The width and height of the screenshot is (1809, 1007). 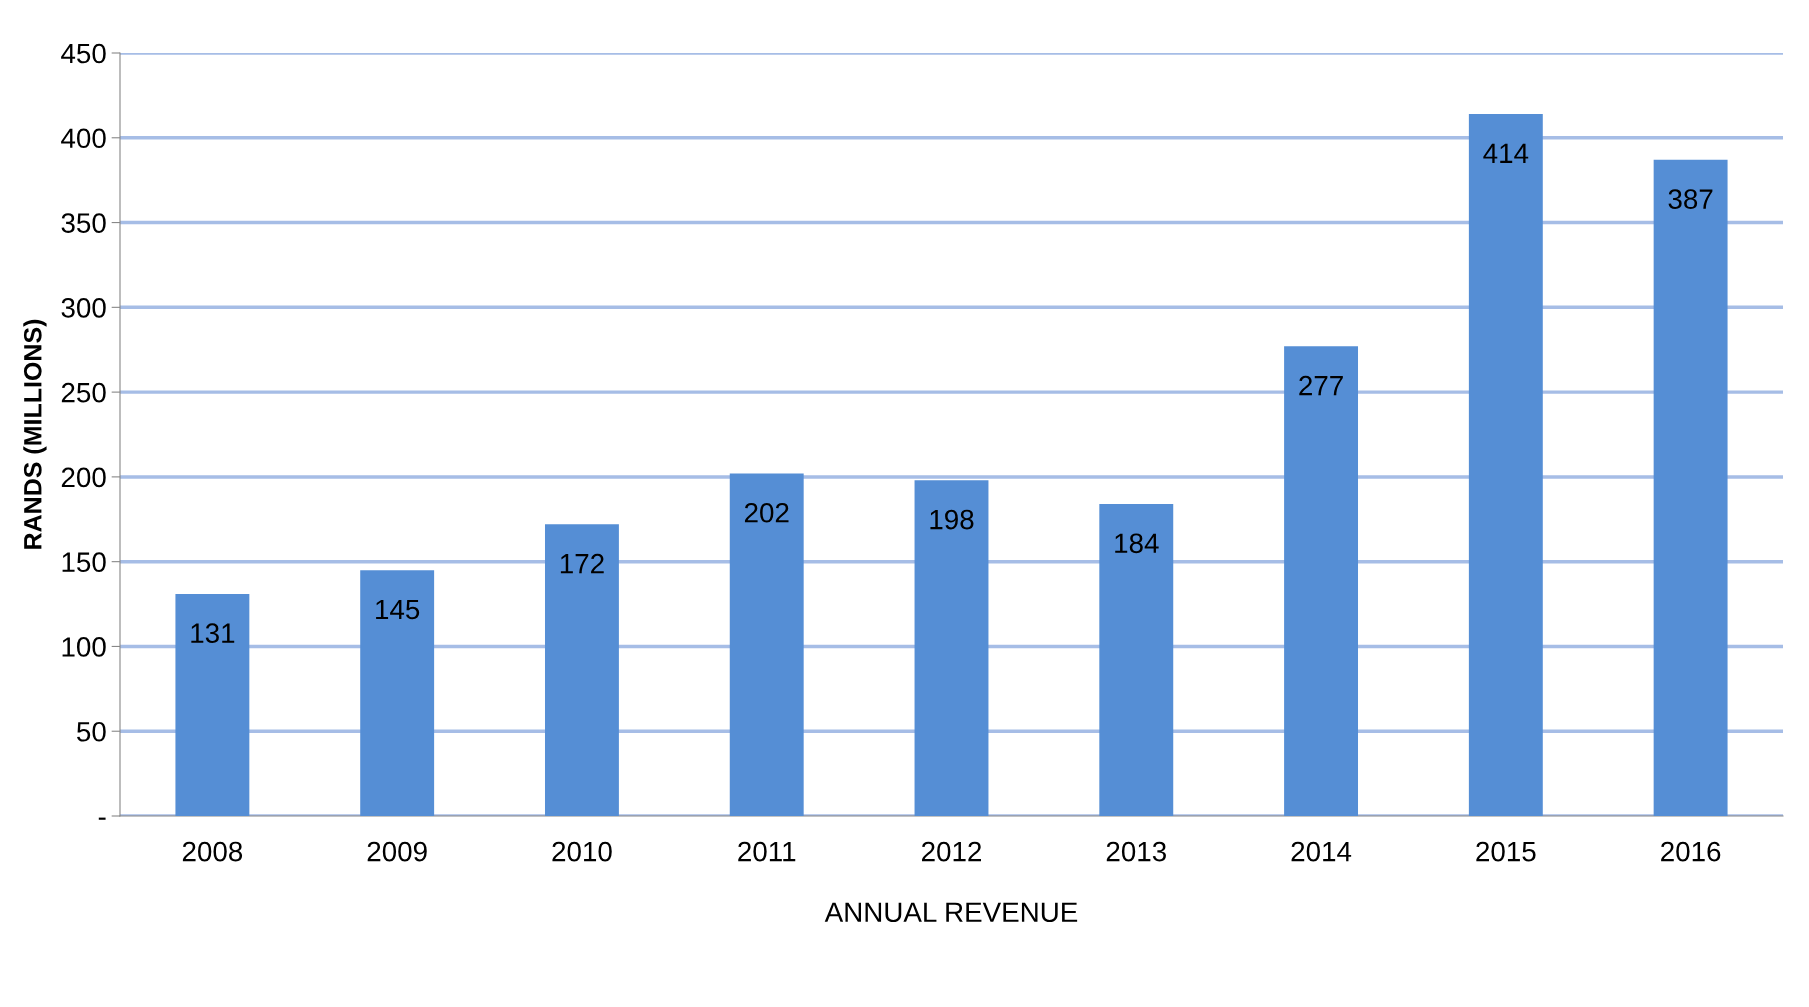 I want to click on data-label: 131, so click(x=213, y=633).